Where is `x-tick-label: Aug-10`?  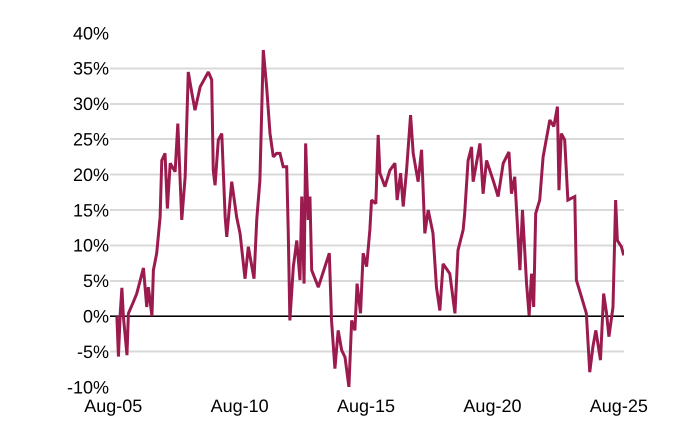
x-tick-label: Aug-10 is located at coordinates (239, 406).